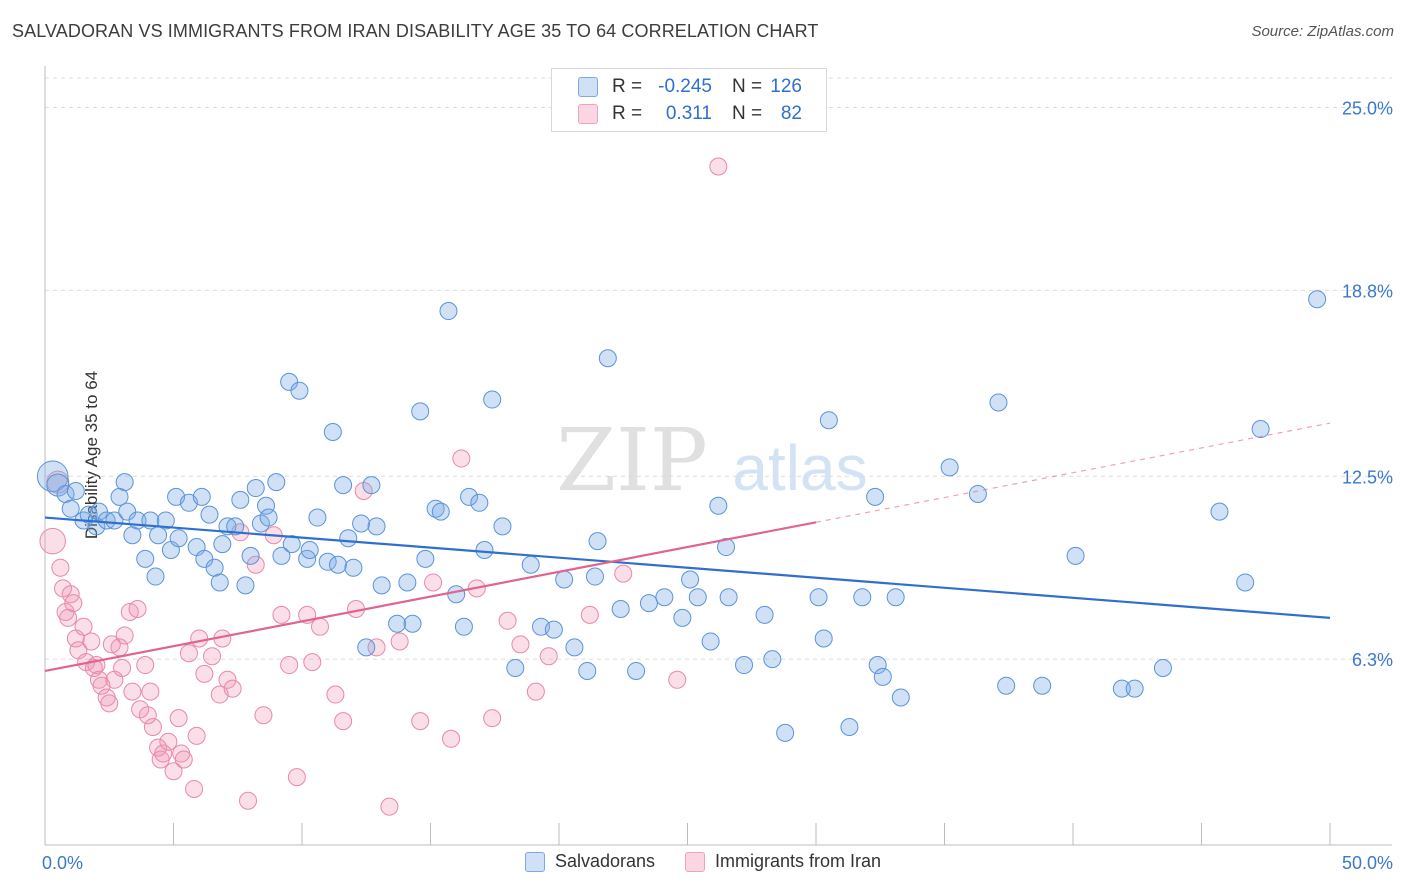  Describe the element at coordinates (632, 461) in the screenshot. I see `watermark-zip: ZIP` at that location.